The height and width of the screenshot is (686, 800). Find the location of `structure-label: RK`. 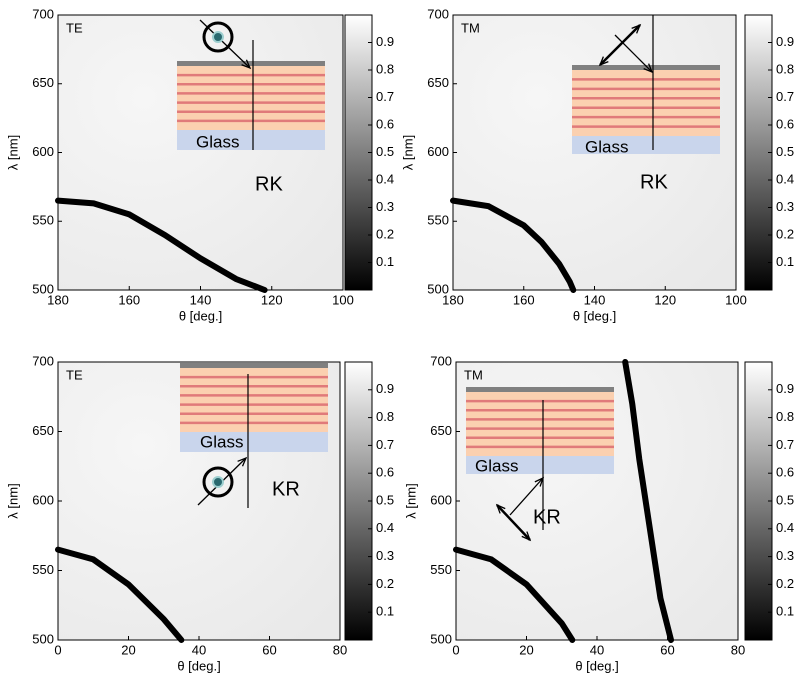

structure-label: RK is located at coordinates (269, 184).